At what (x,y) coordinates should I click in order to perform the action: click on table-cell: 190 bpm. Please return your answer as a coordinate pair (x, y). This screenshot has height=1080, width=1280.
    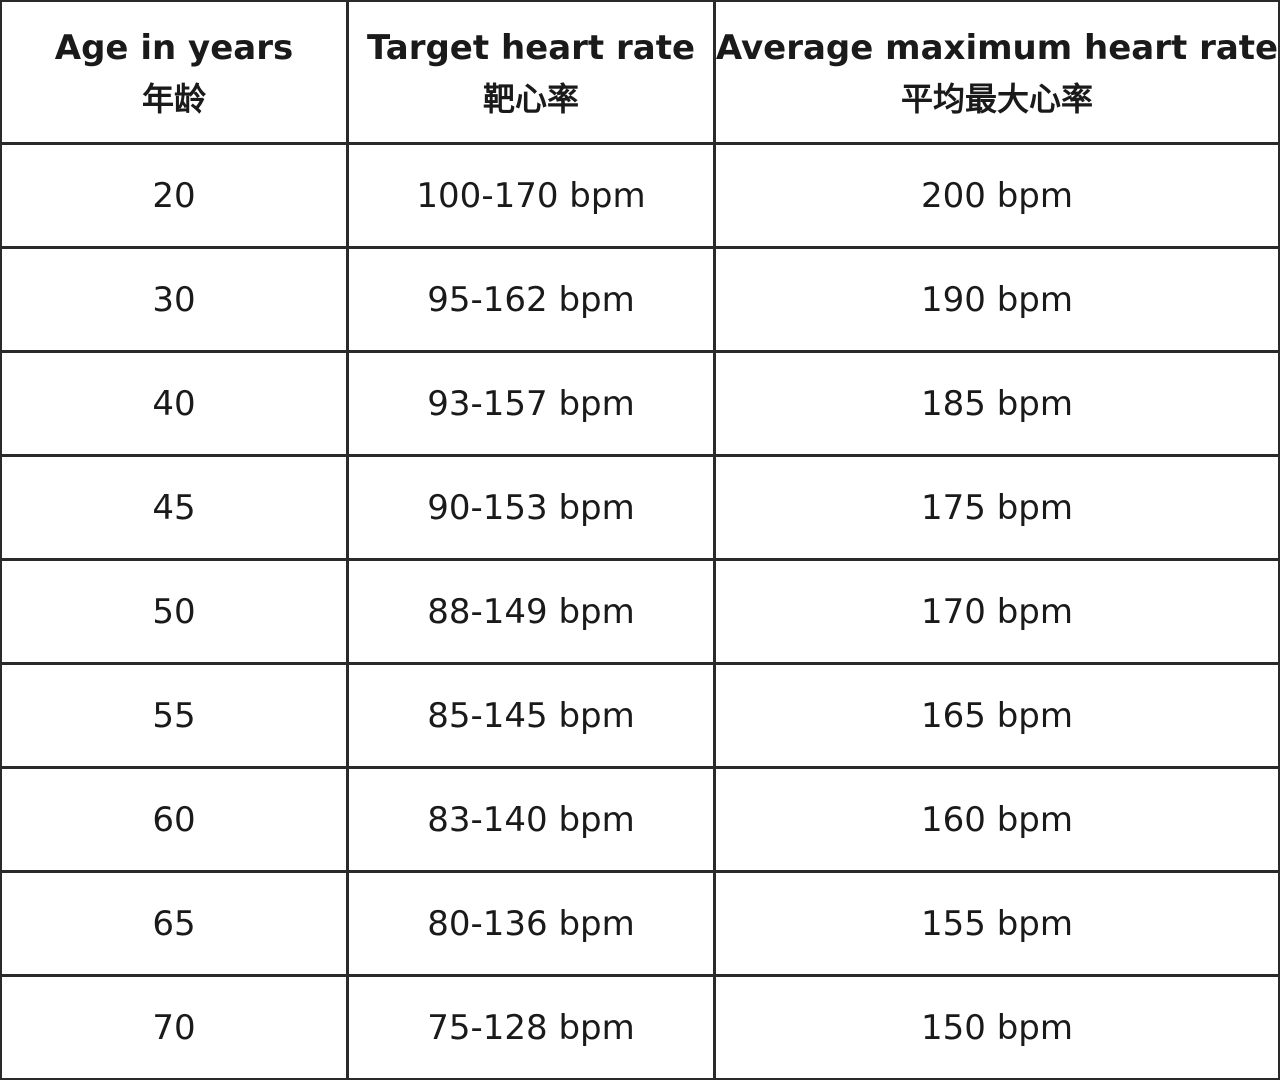
    Looking at the image, I should click on (997, 299).